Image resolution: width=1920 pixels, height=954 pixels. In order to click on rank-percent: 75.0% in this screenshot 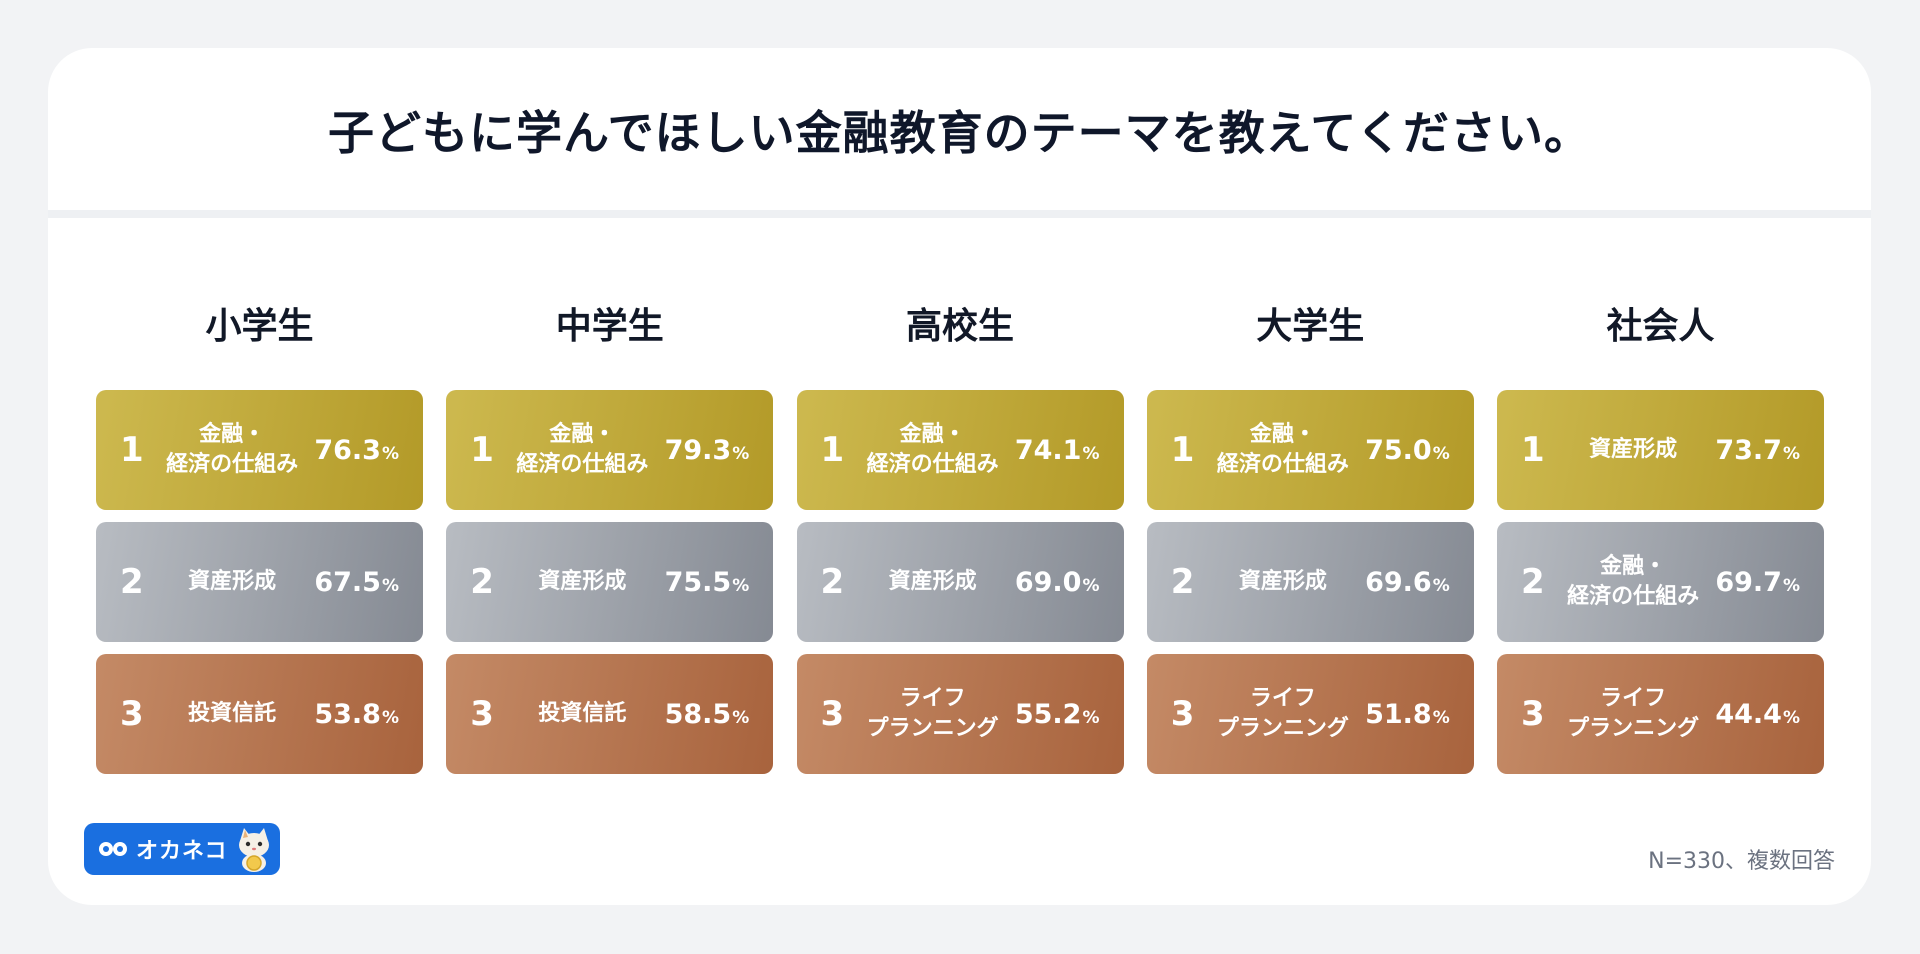, I will do `click(1407, 450)`.